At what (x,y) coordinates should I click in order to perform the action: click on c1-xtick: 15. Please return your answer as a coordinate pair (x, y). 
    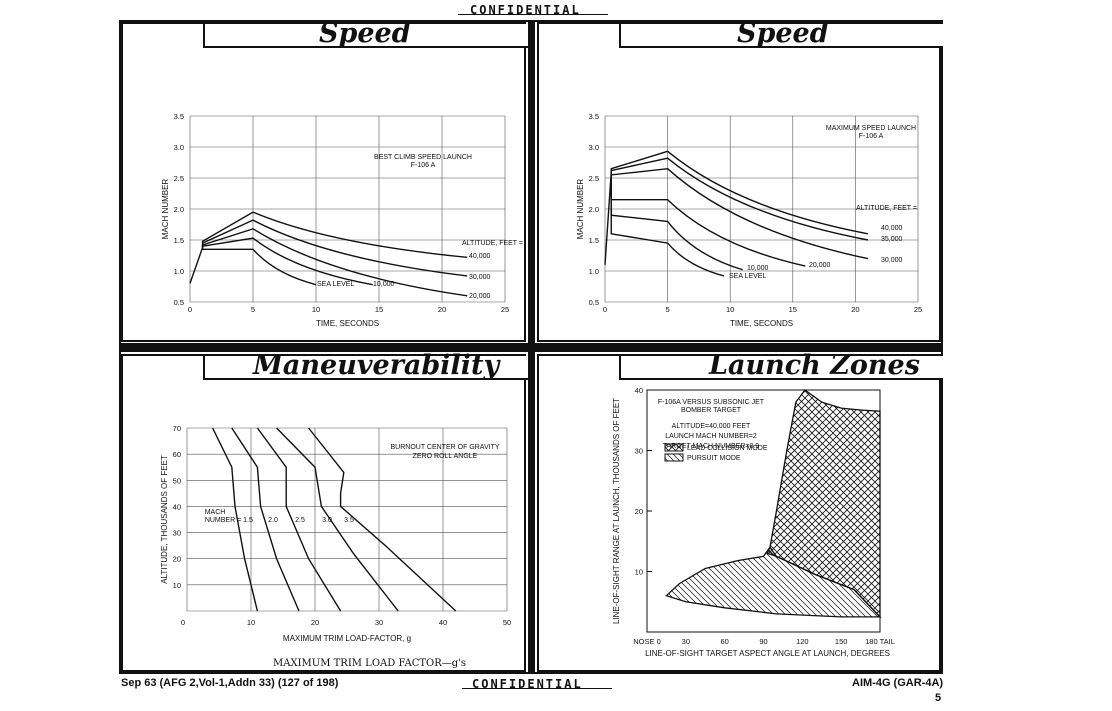
    Looking at the image, I should click on (793, 309).